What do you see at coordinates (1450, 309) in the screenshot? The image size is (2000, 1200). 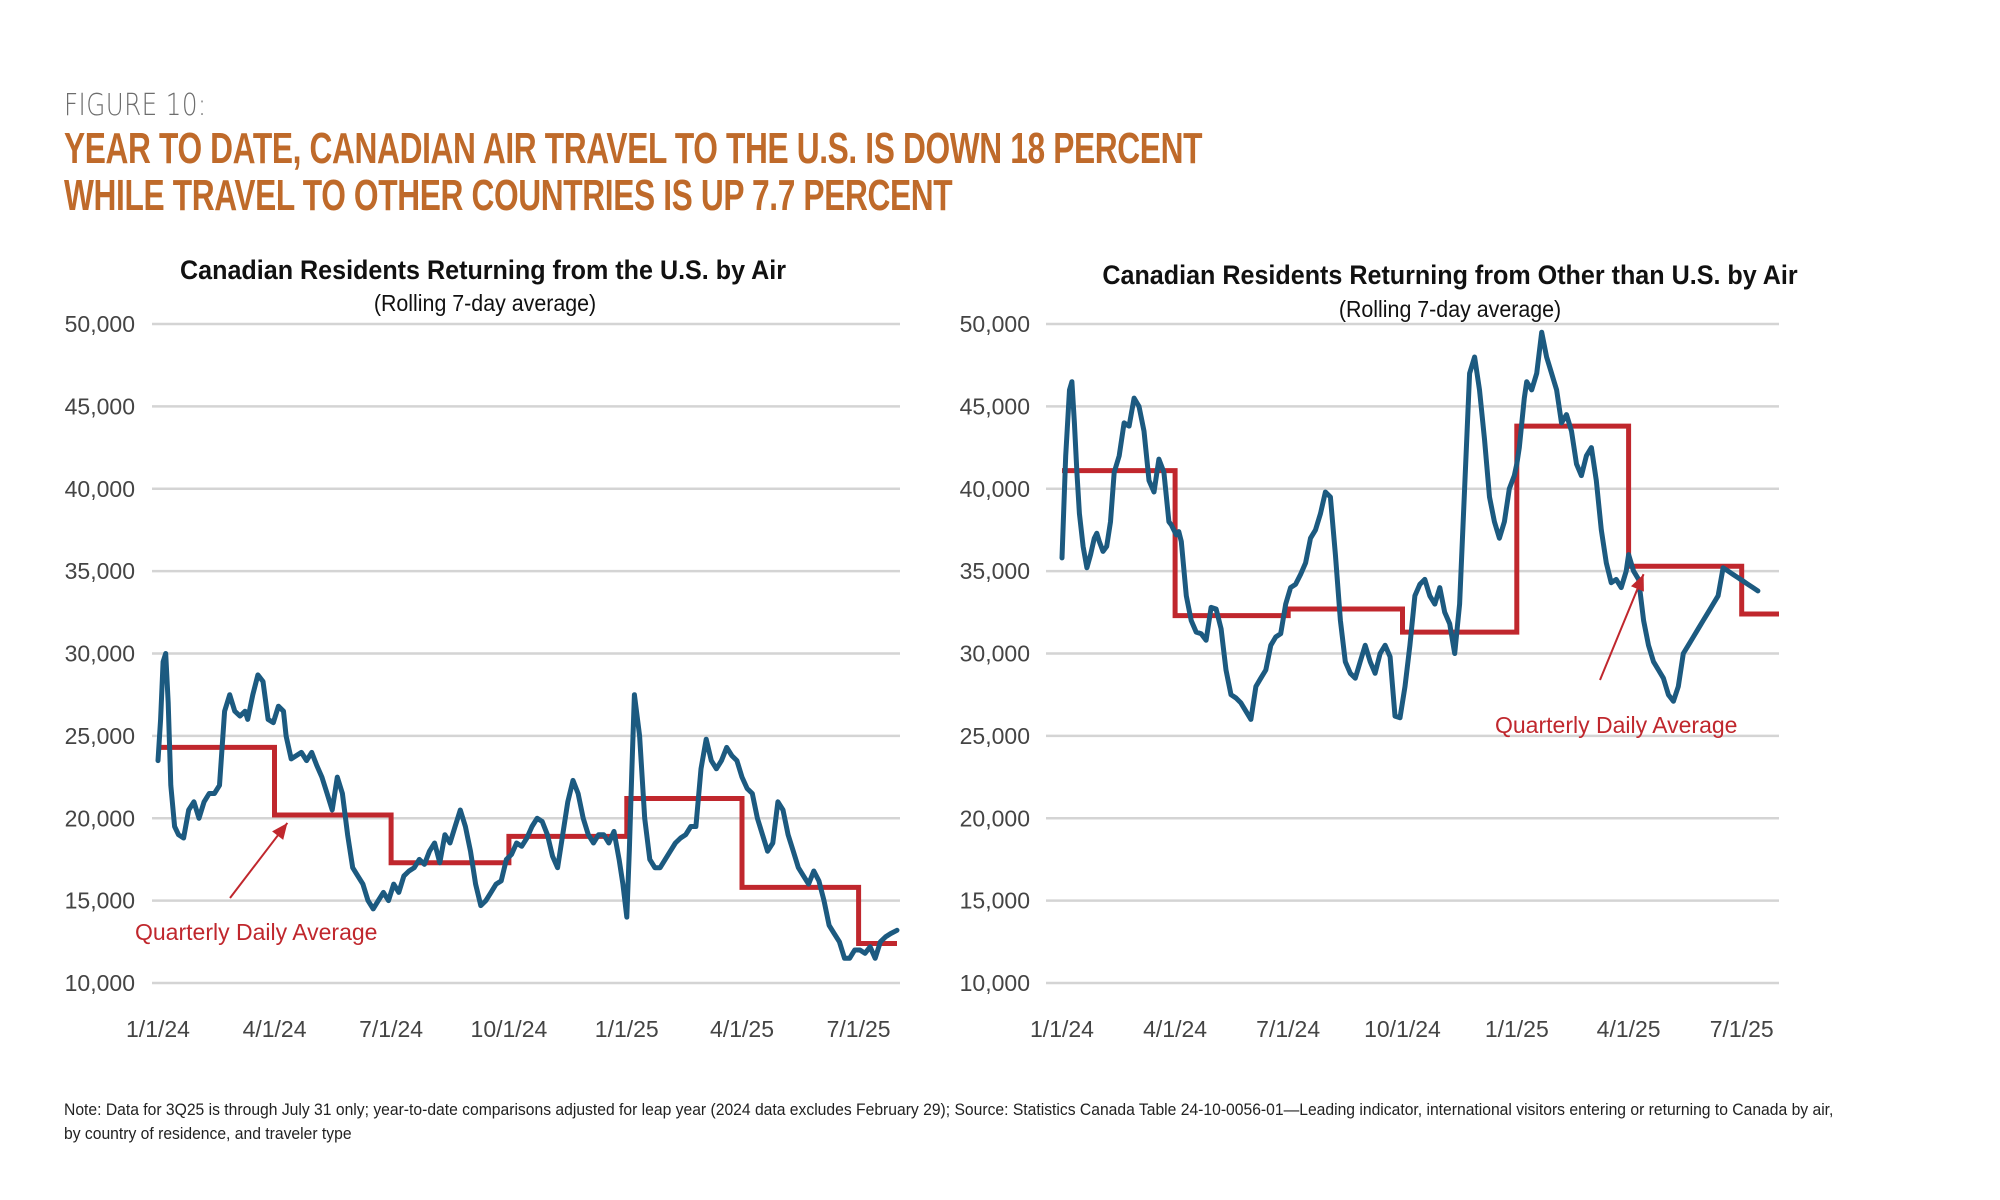 I see `right-chart-subtitle: (Rolling 7-day average)` at bounding box center [1450, 309].